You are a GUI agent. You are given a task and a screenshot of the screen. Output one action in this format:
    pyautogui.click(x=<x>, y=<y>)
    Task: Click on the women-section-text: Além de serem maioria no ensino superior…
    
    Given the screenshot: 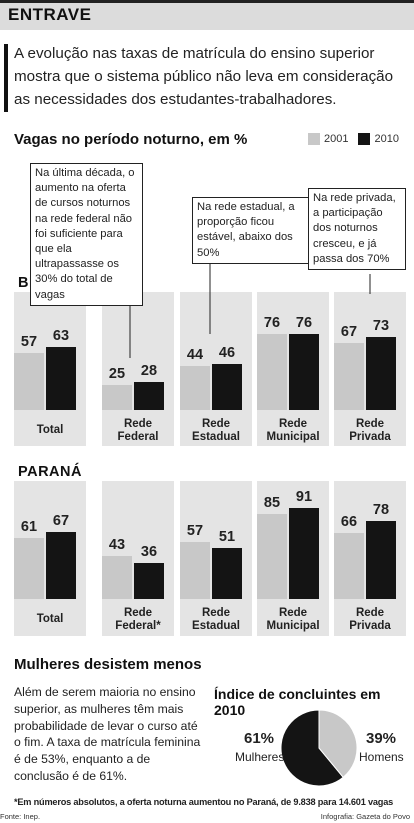 What is the action you would take?
    pyautogui.click(x=107, y=734)
    